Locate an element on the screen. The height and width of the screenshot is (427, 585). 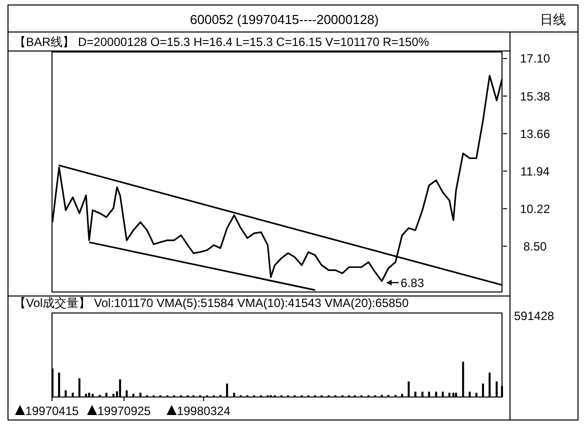
y-tick-label: 17.10 is located at coordinates (535, 59).